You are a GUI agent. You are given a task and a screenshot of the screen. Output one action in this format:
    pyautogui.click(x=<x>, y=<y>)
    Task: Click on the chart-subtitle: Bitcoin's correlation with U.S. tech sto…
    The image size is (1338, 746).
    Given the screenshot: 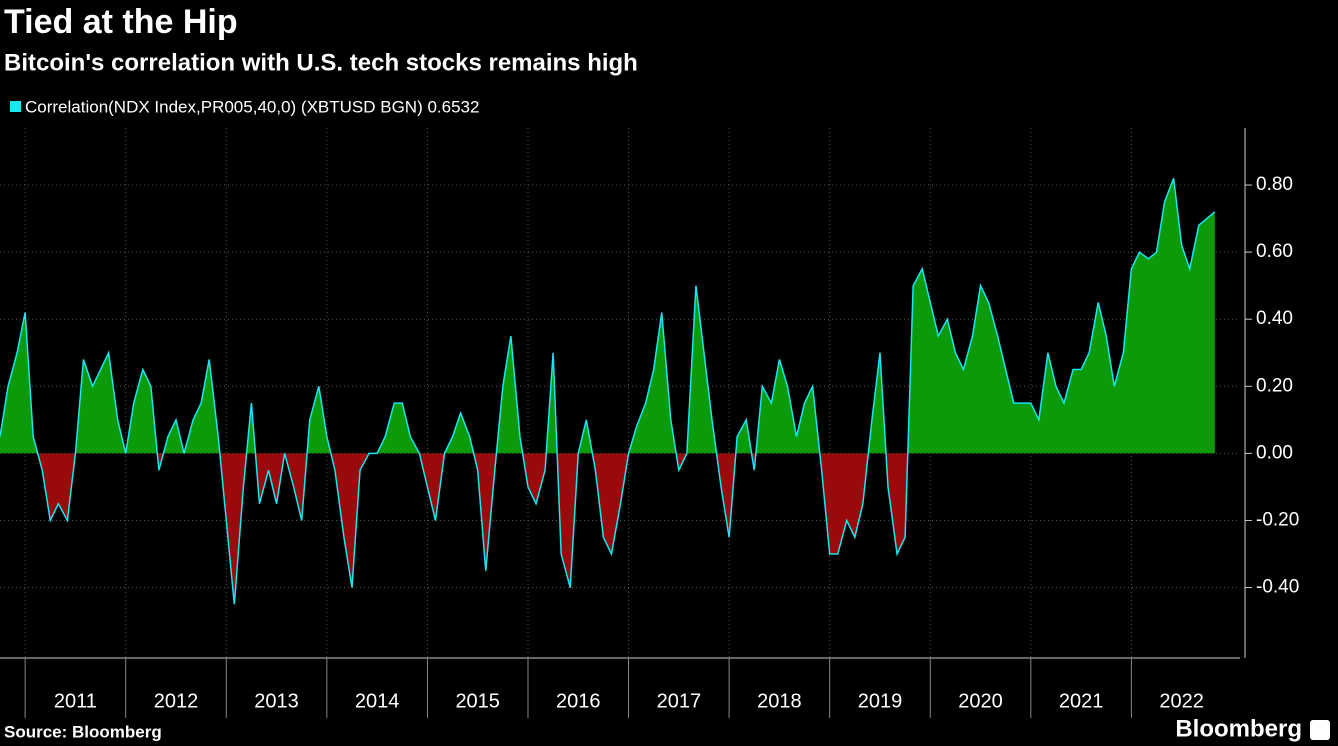 What is the action you would take?
    pyautogui.click(x=321, y=62)
    